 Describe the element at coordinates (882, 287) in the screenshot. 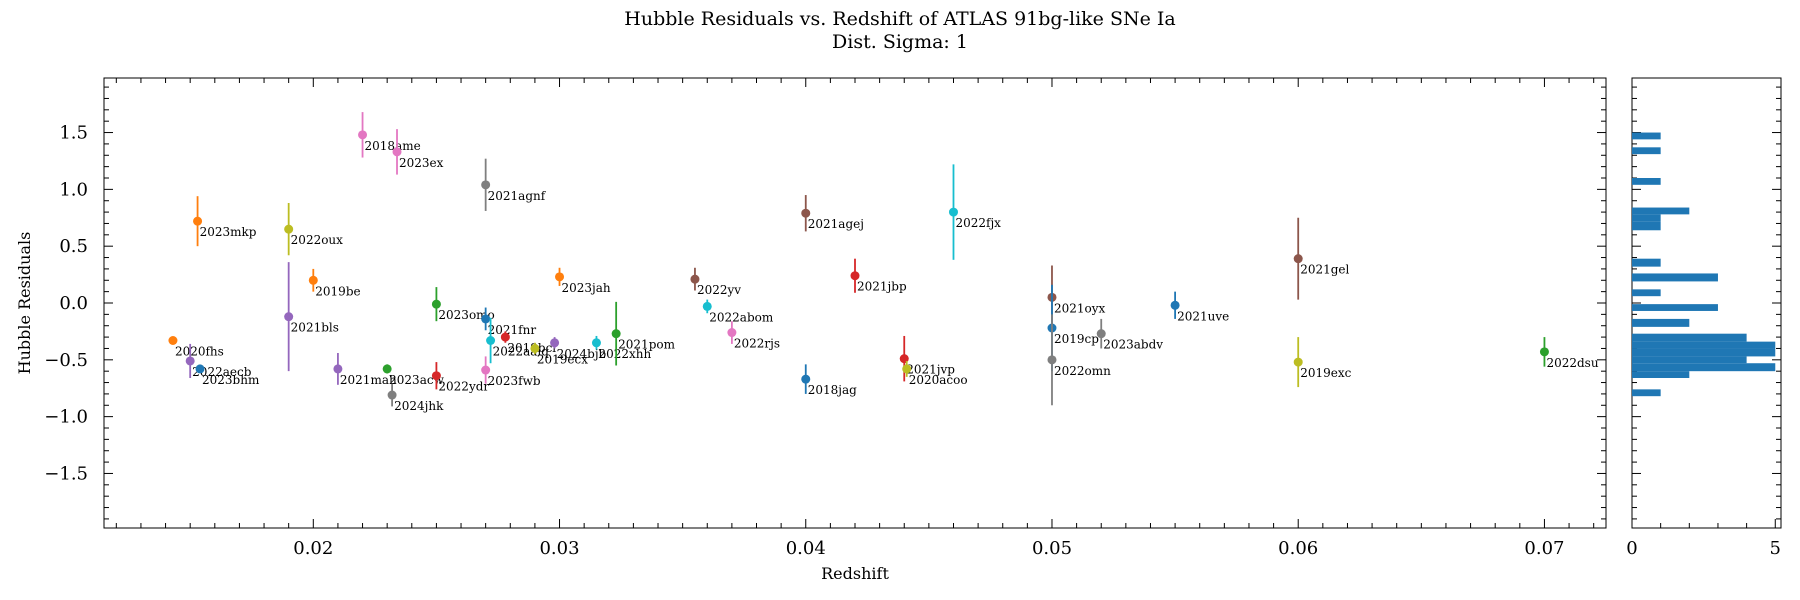

I see `point-label: 2021jbp` at that location.